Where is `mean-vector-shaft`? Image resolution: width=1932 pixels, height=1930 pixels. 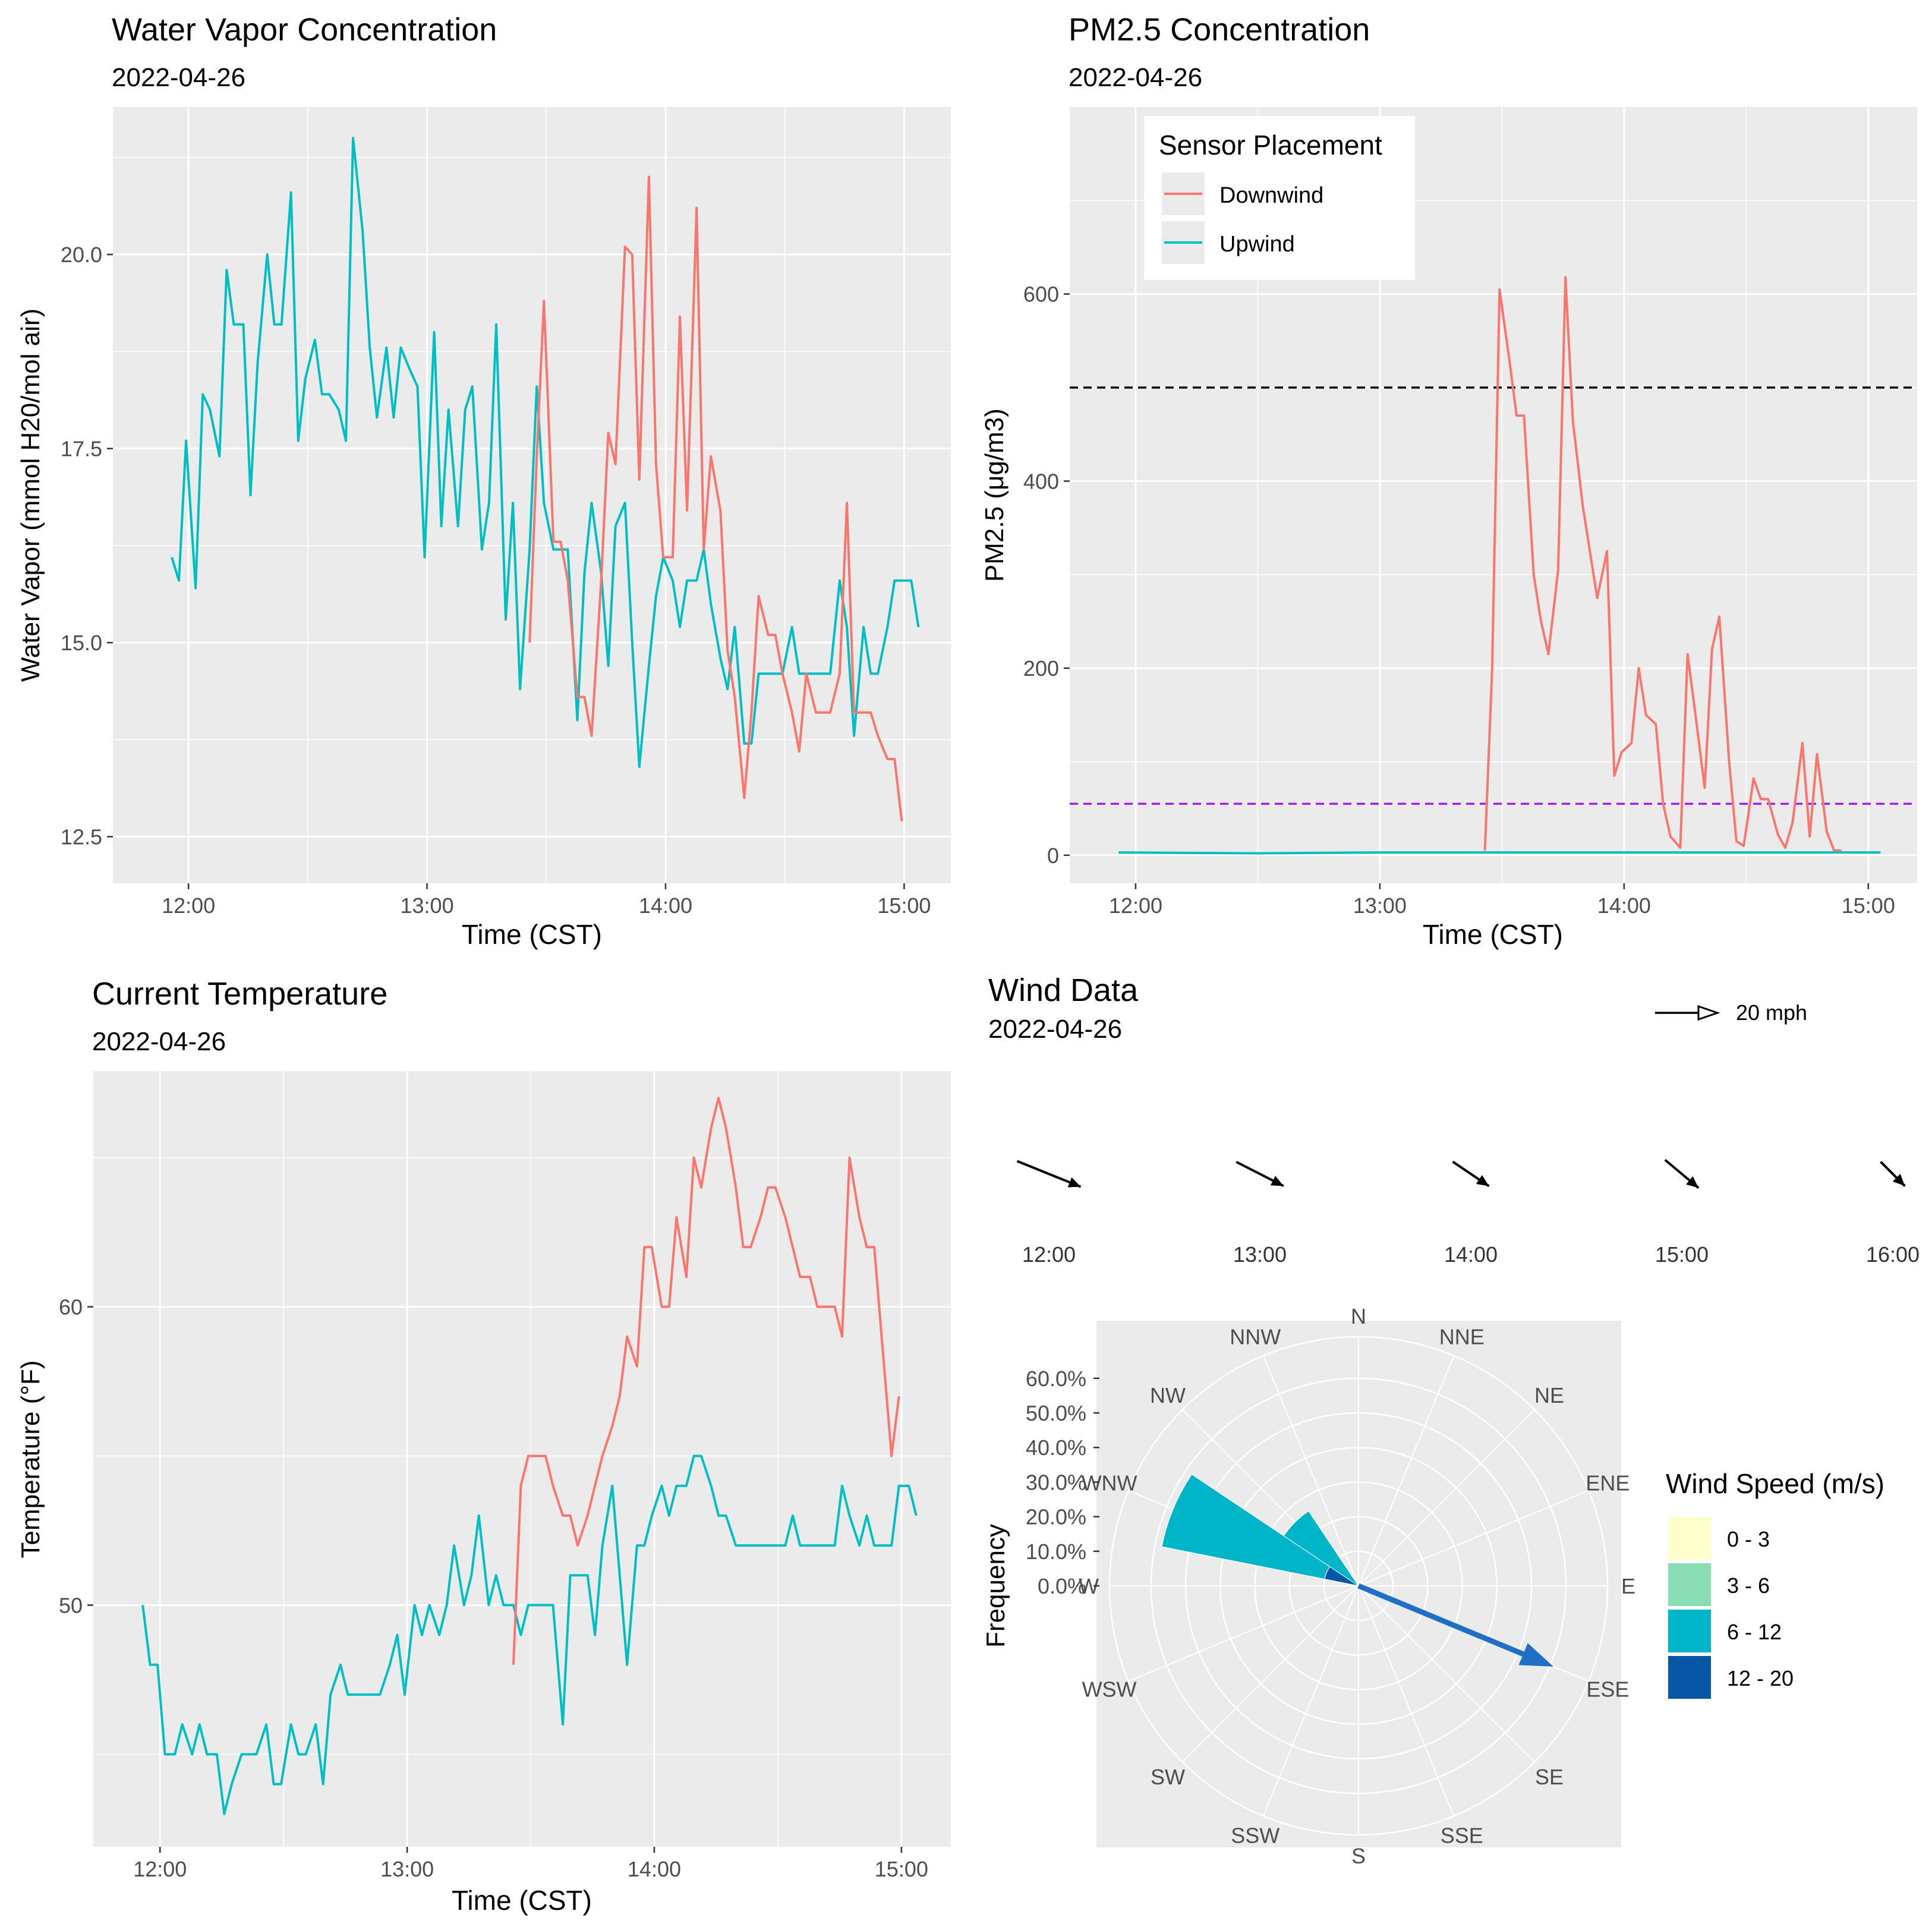 mean-vector-shaft is located at coordinates (1440, 1620).